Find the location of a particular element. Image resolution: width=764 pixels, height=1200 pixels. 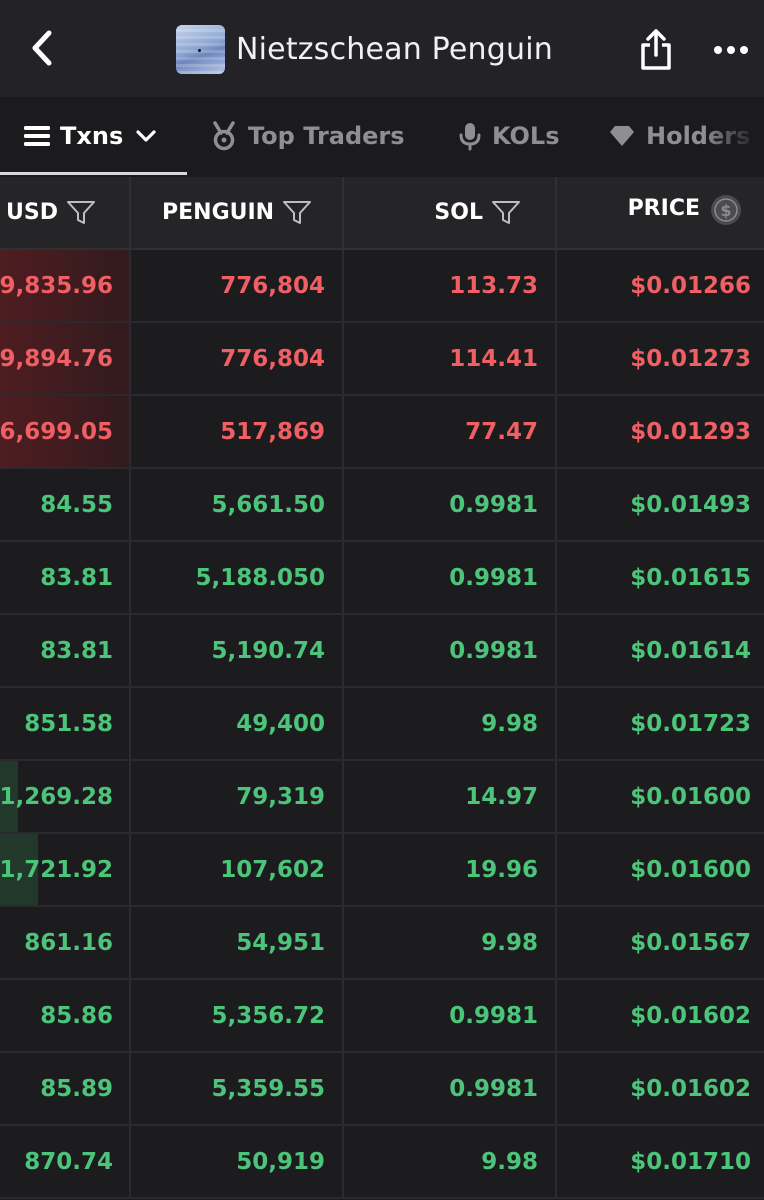

table-row: 9,894.76 776,804 114.41 $0.01273 is located at coordinates (382, 359).